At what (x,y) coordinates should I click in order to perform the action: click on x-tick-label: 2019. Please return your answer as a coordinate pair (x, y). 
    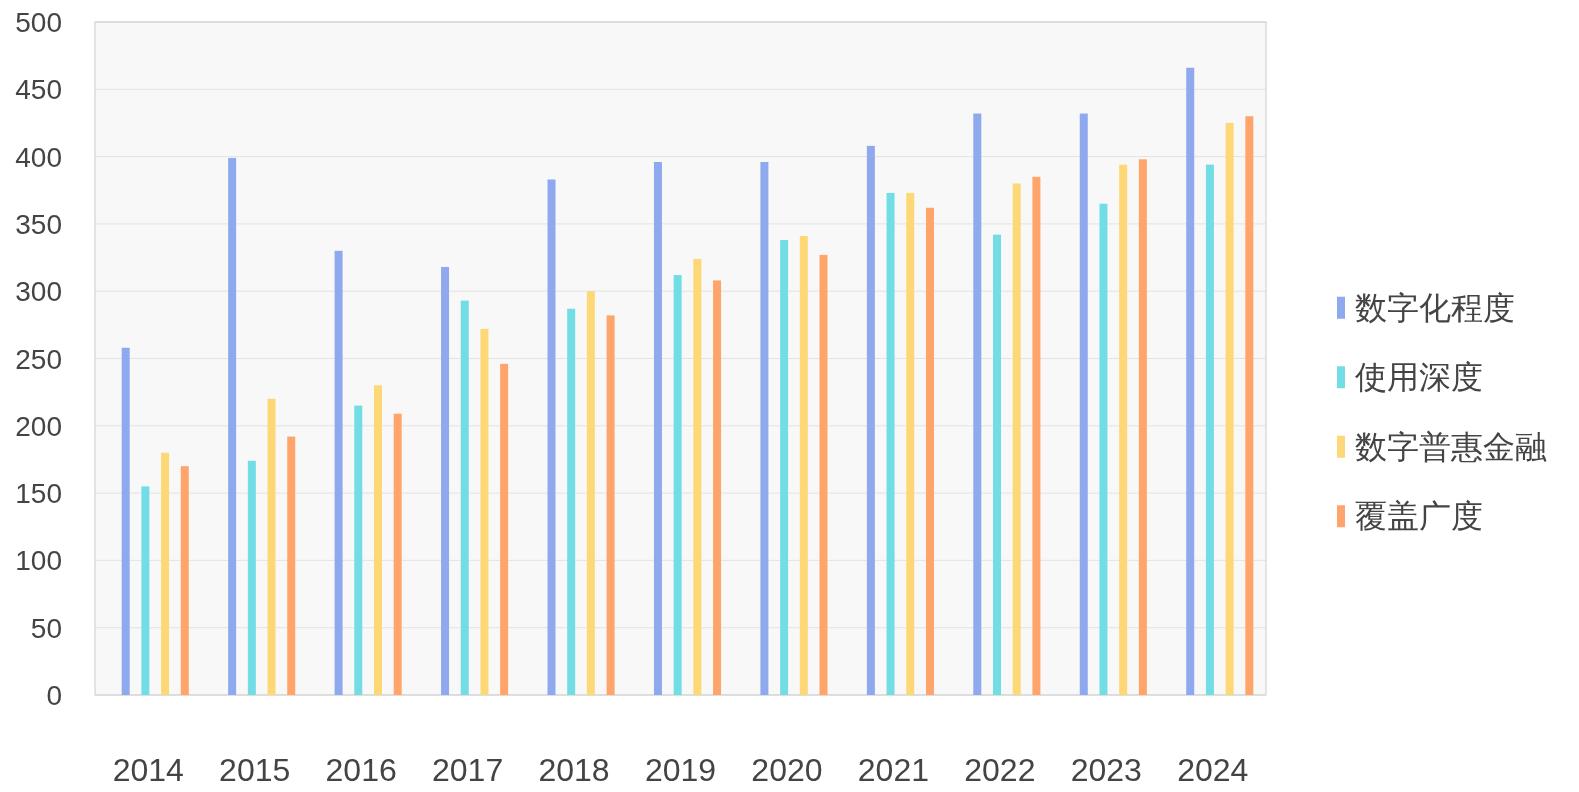
    Looking at the image, I should click on (680, 770).